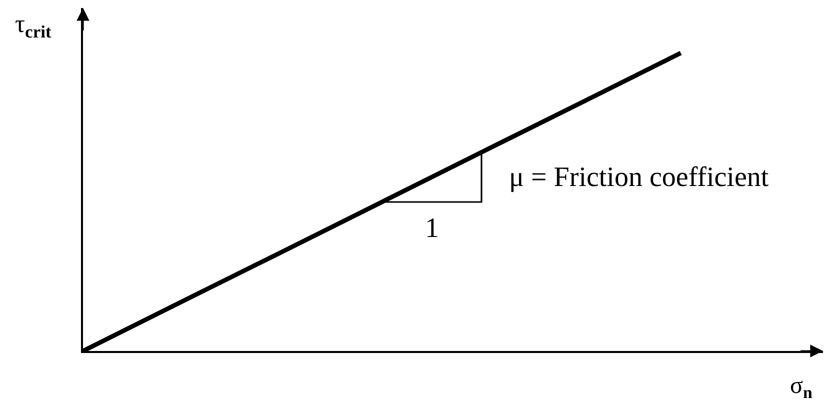  What do you see at coordinates (33, 26) in the screenshot?
I see `y-axis-title: τ$_{crit}$` at bounding box center [33, 26].